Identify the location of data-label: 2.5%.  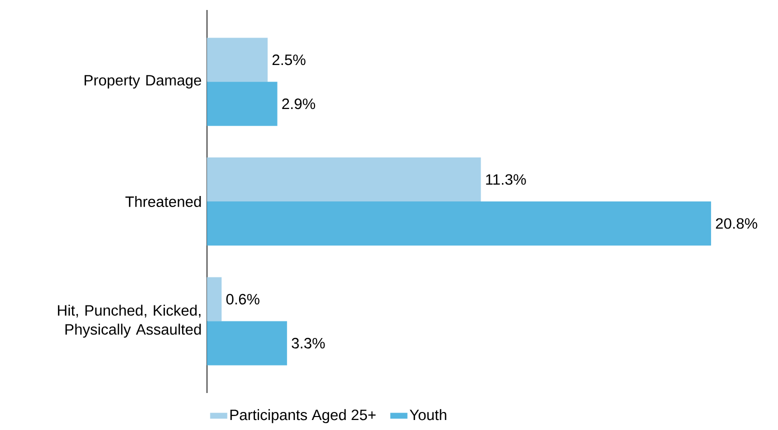
(289, 60).